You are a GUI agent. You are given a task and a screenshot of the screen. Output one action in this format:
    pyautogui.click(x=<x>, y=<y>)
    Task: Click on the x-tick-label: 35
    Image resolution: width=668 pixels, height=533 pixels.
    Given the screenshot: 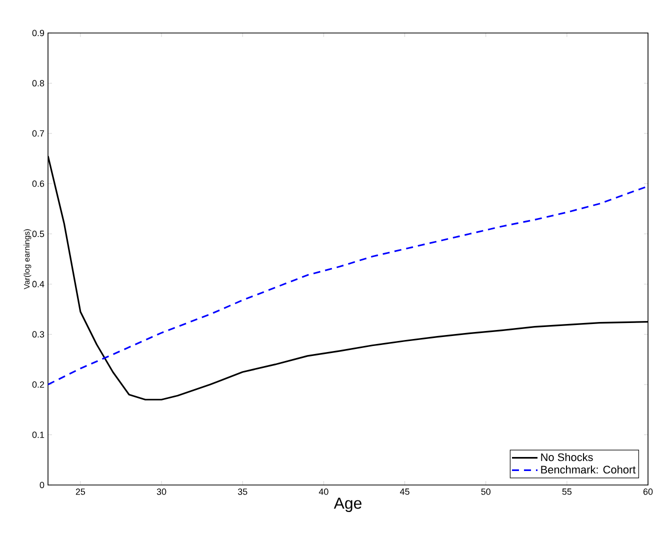 What is the action you would take?
    pyautogui.click(x=243, y=491)
    